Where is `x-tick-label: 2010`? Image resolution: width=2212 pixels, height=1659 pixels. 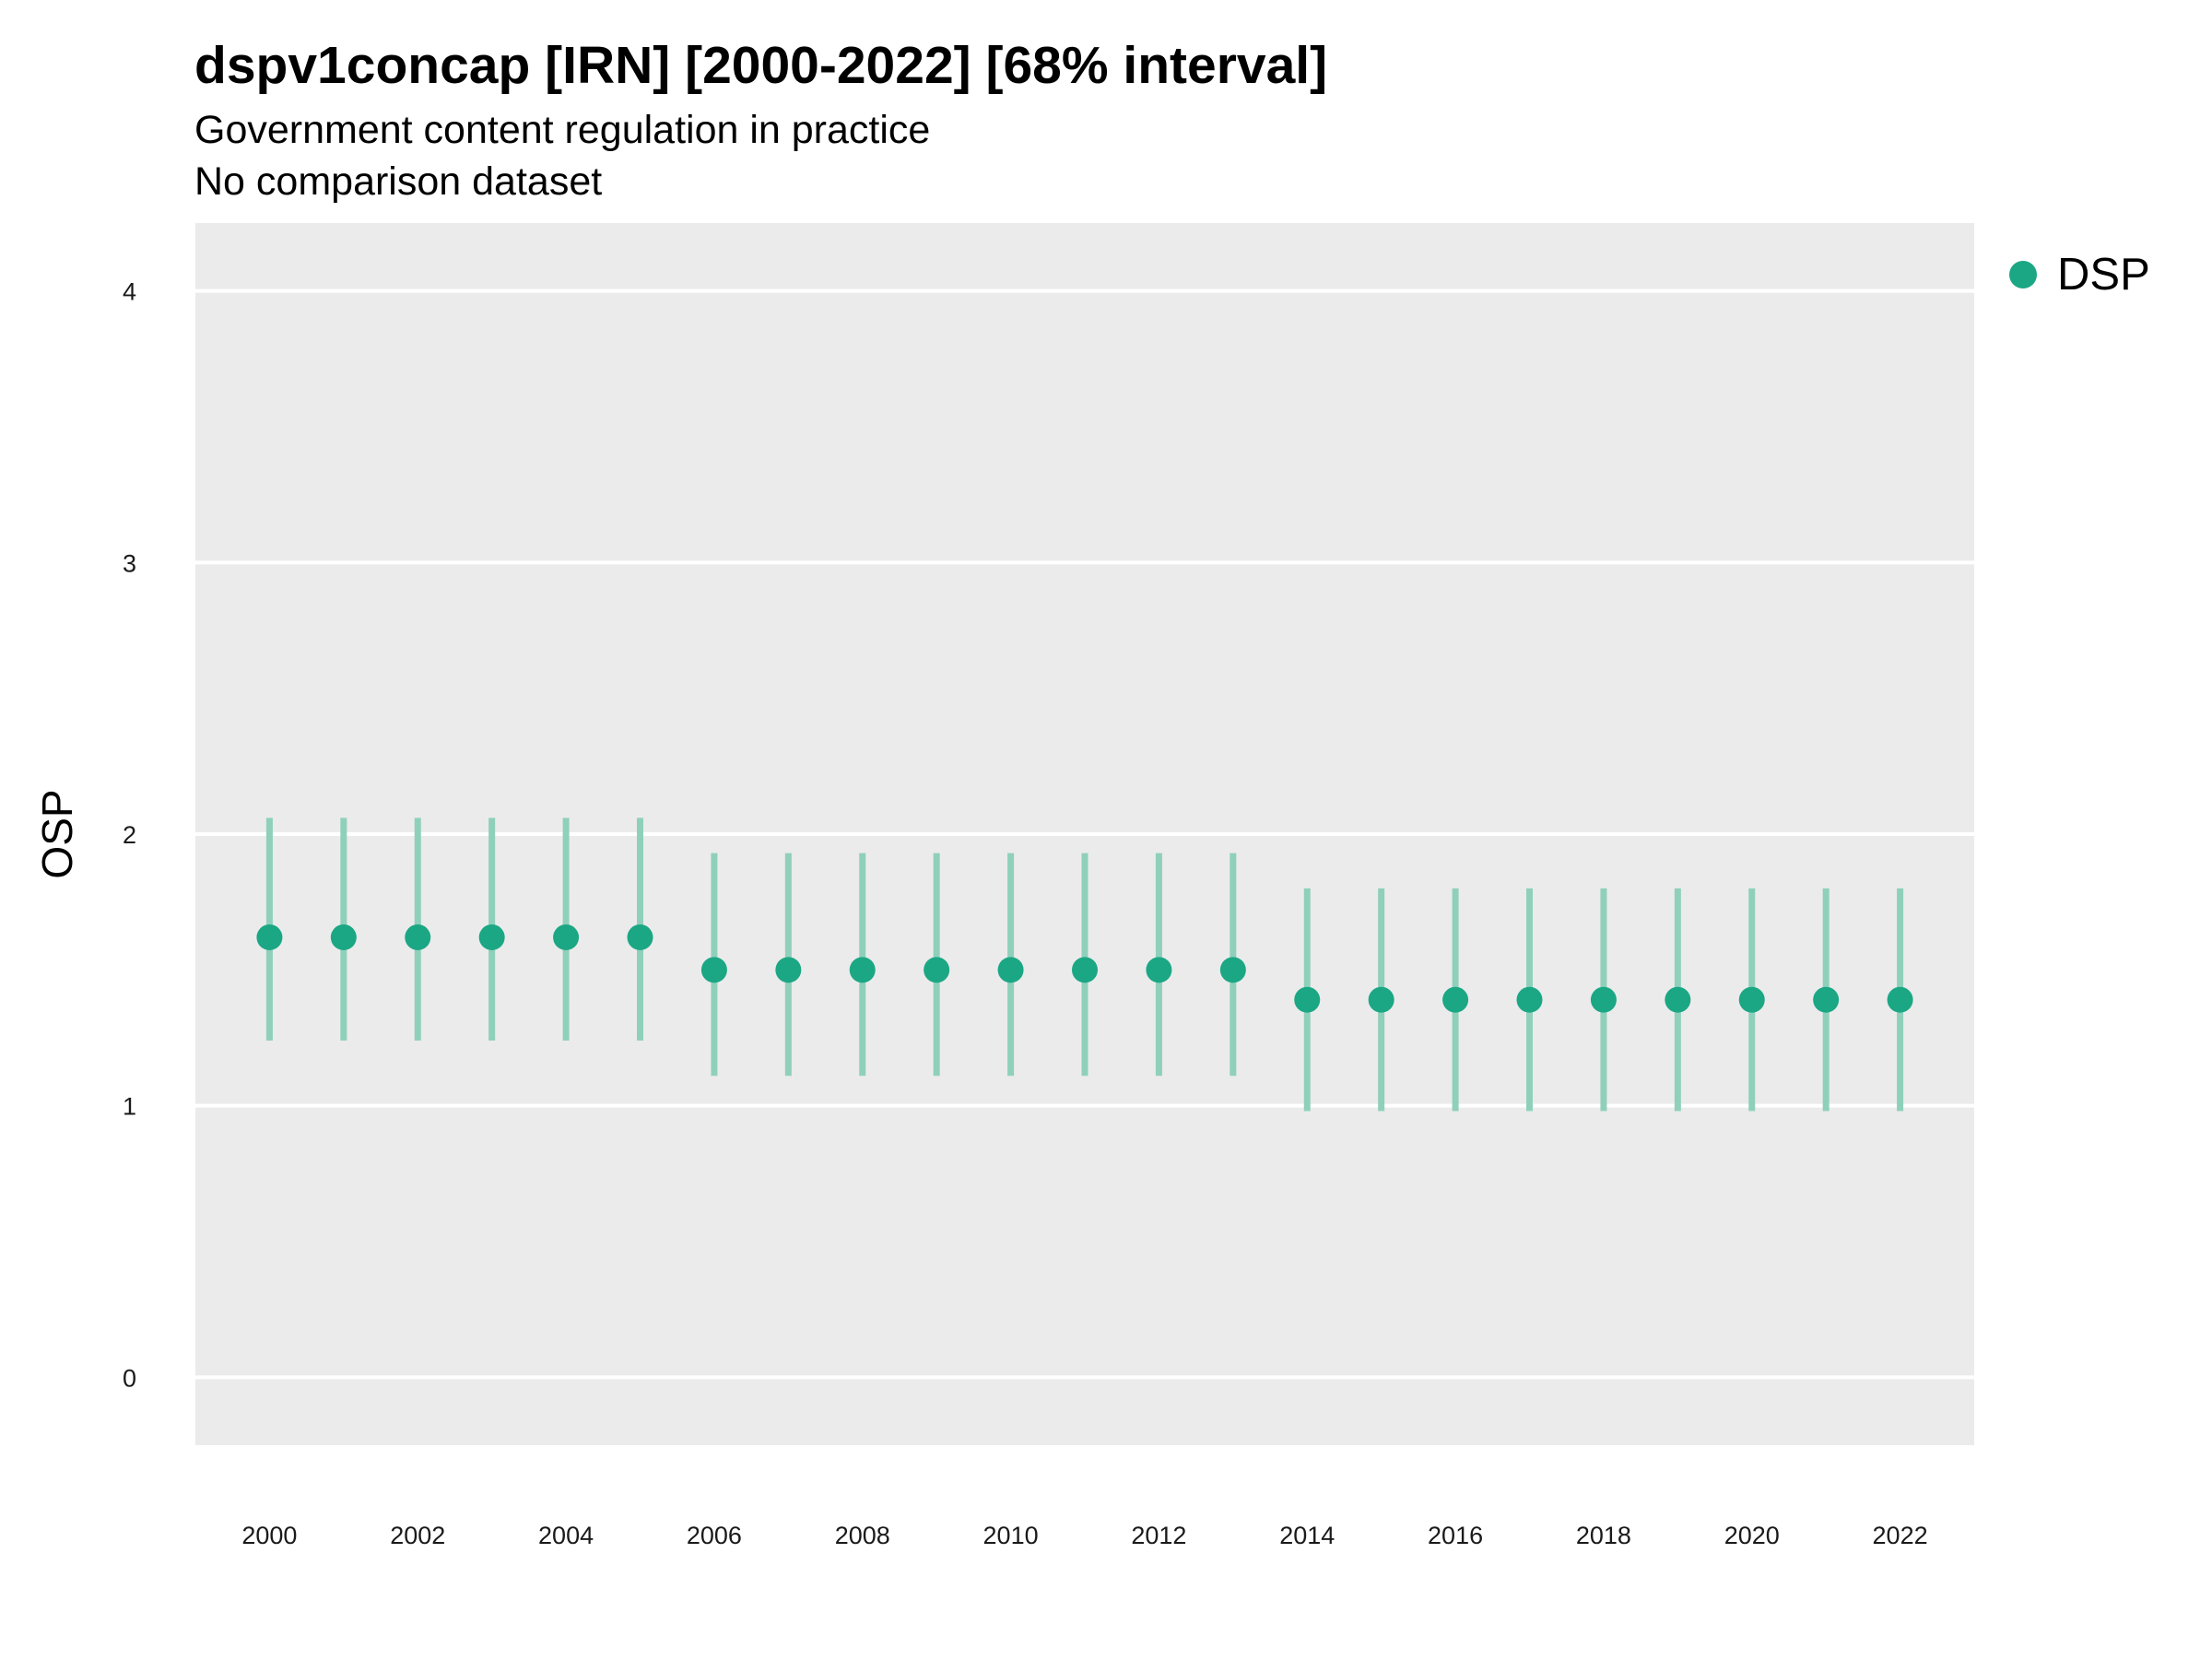
x-tick-label: 2010 is located at coordinates (1011, 1535).